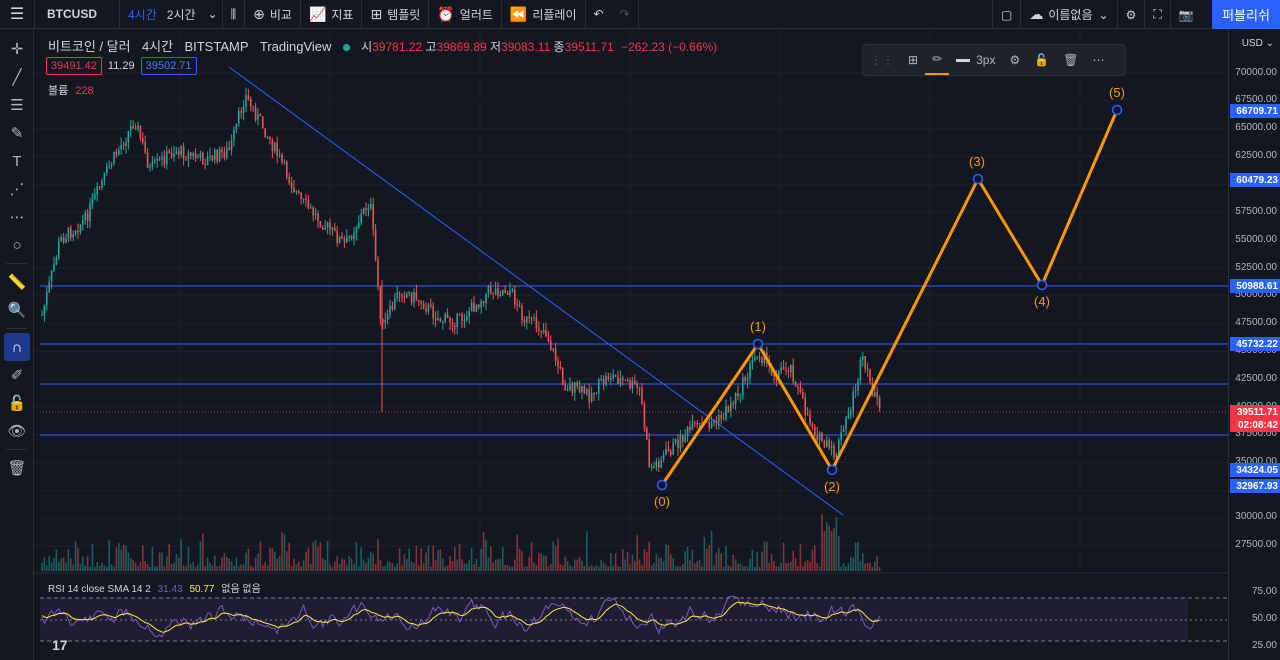  What do you see at coordinates (395, 14) in the screenshot?
I see `templates-button: ⊞ 템플릿` at bounding box center [395, 14].